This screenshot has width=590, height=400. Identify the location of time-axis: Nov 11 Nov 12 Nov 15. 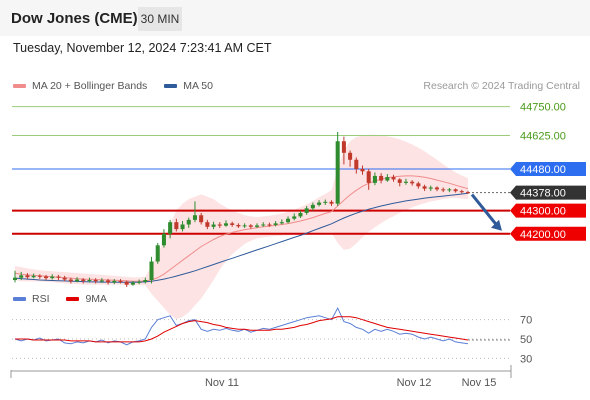
(261, 377).